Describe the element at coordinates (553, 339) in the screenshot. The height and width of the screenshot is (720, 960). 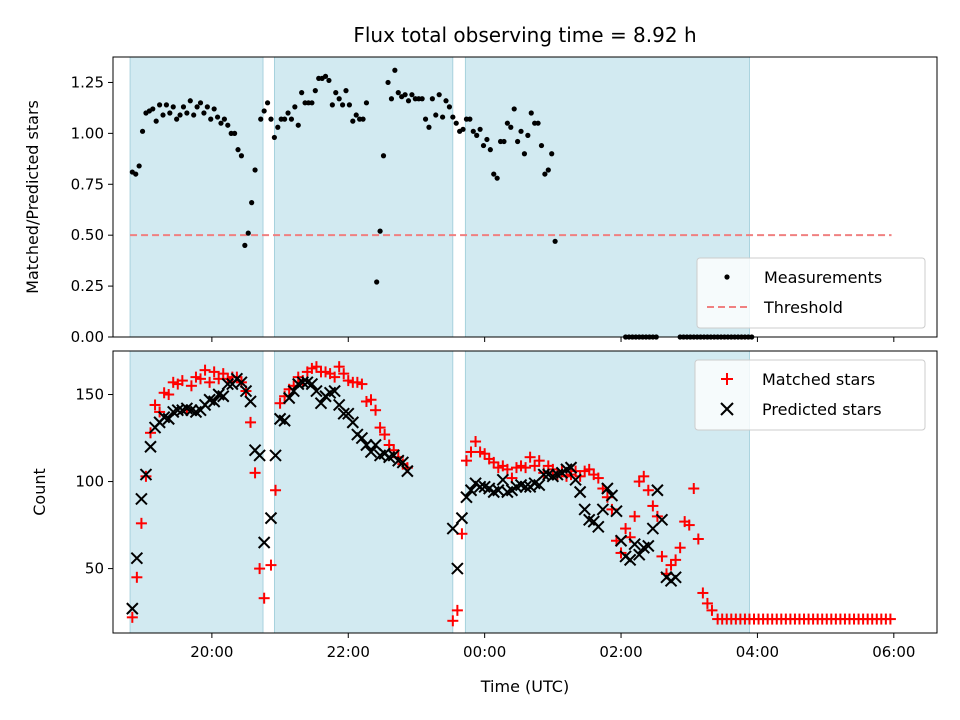
I see `top-x-ticks` at that location.